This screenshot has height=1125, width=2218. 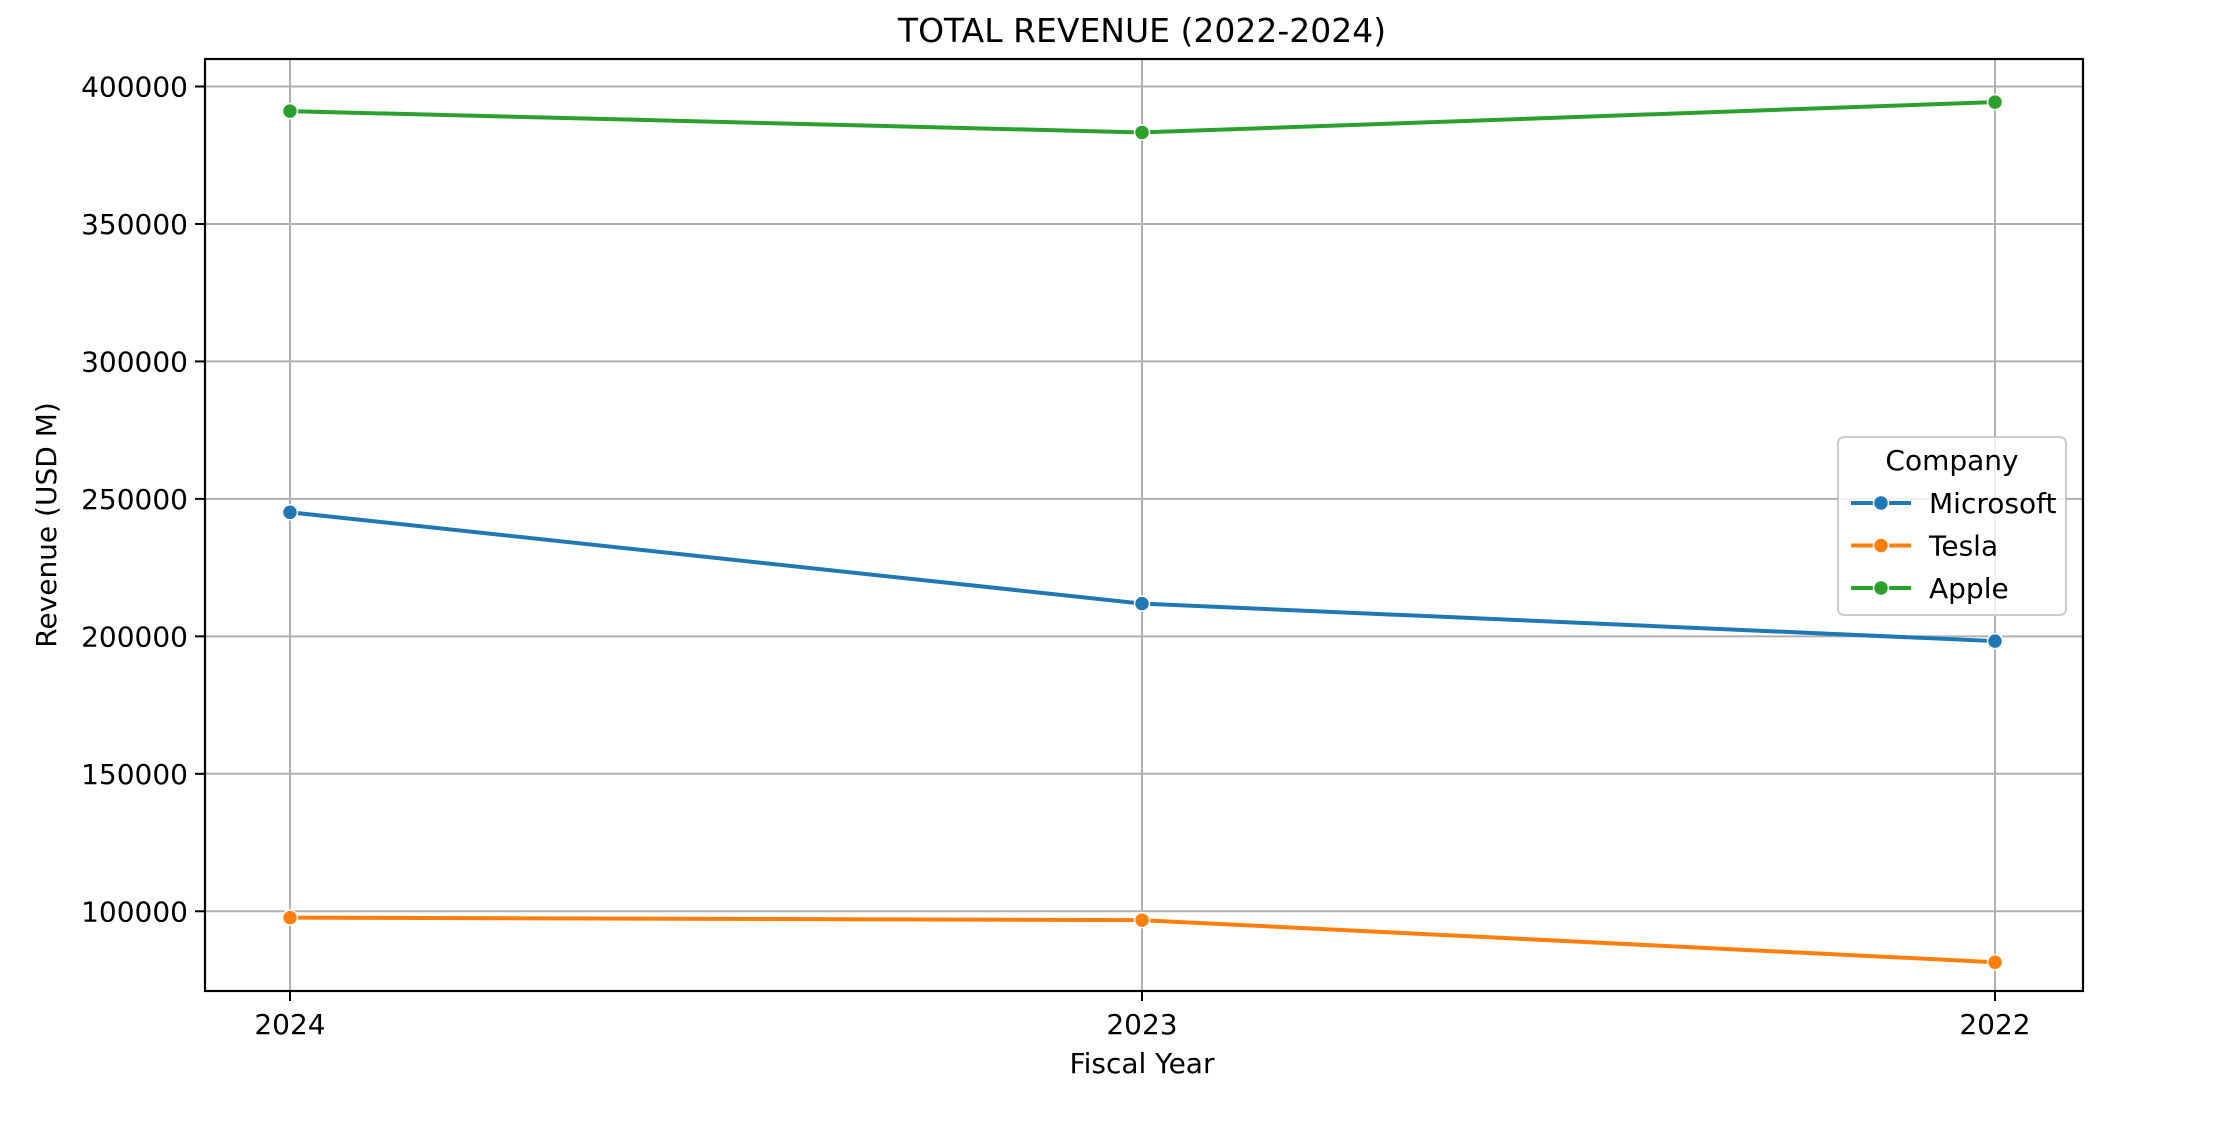 What do you see at coordinates (1142, 117) in the screenshot?
I see `series-apple` at bounding box center [1142, 117].